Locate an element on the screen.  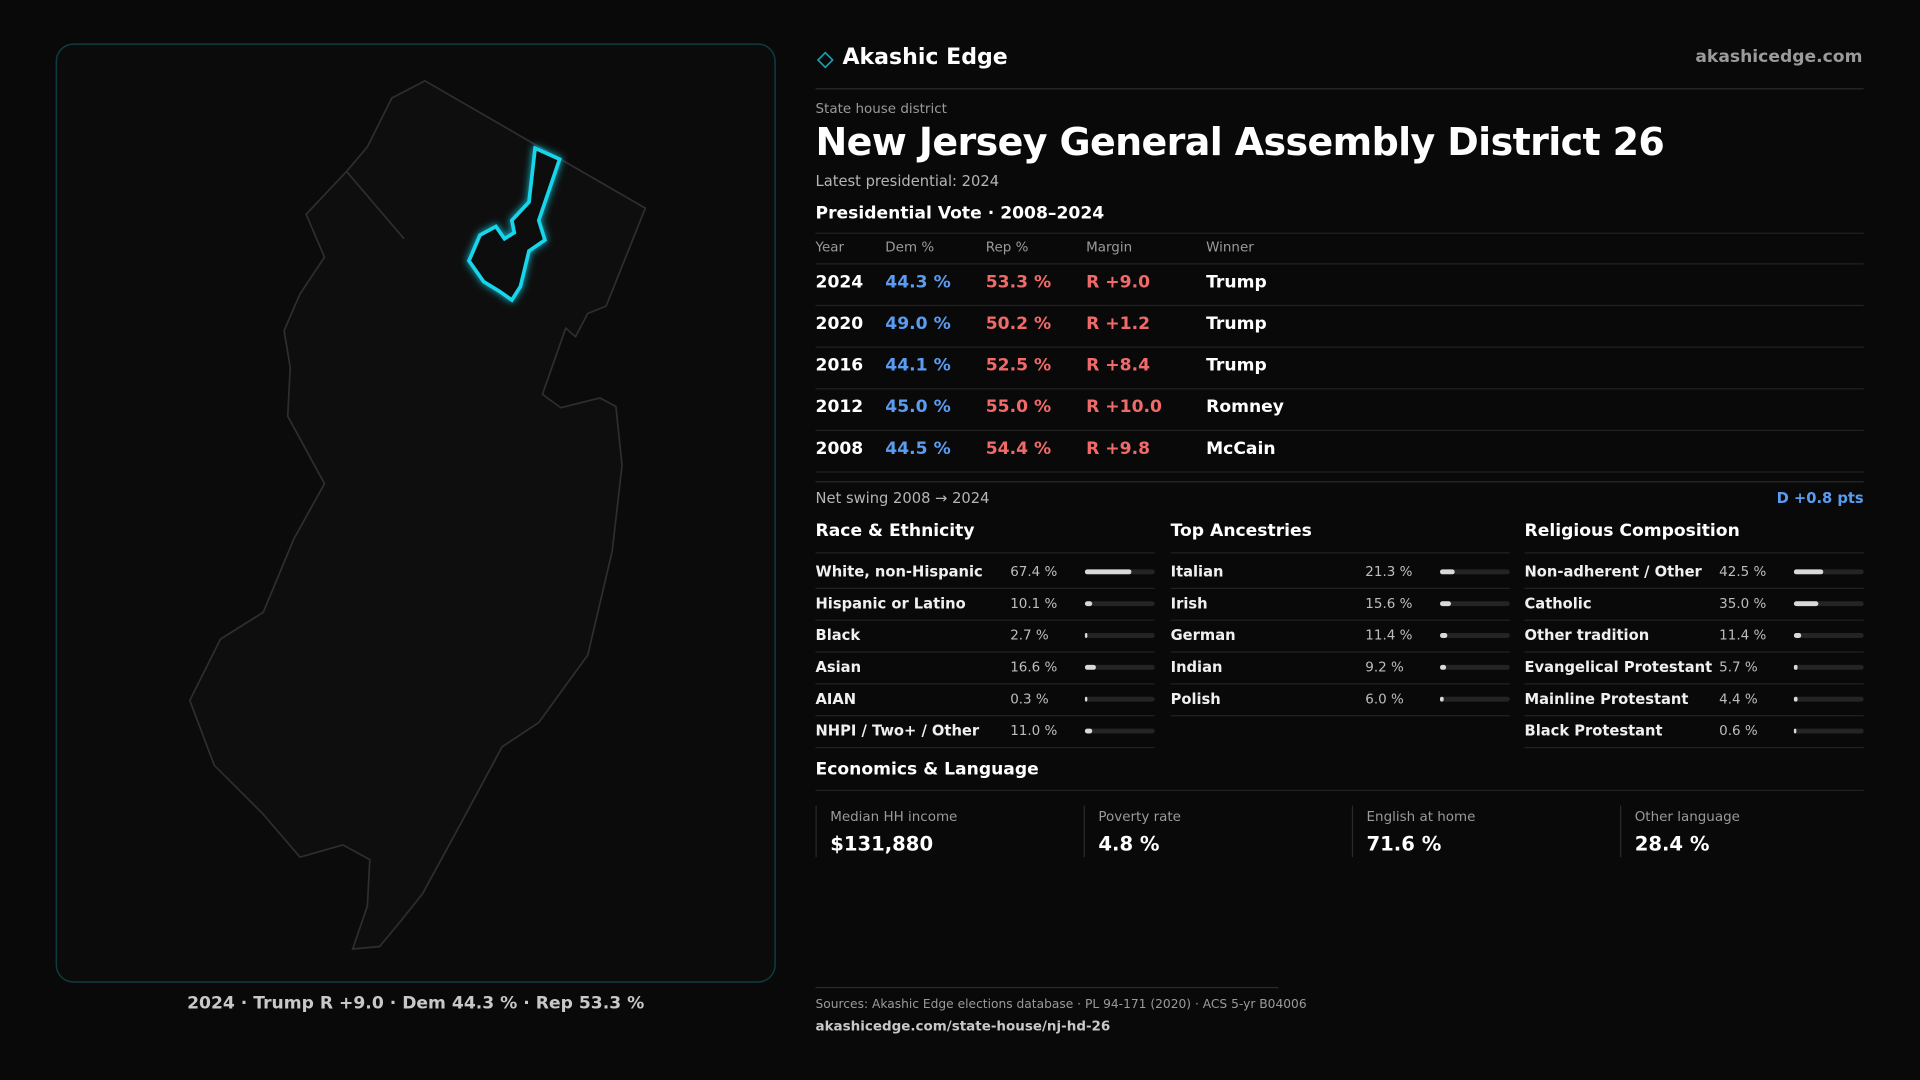
row-value: 10.1 % is located at coordinates (1034, 603).